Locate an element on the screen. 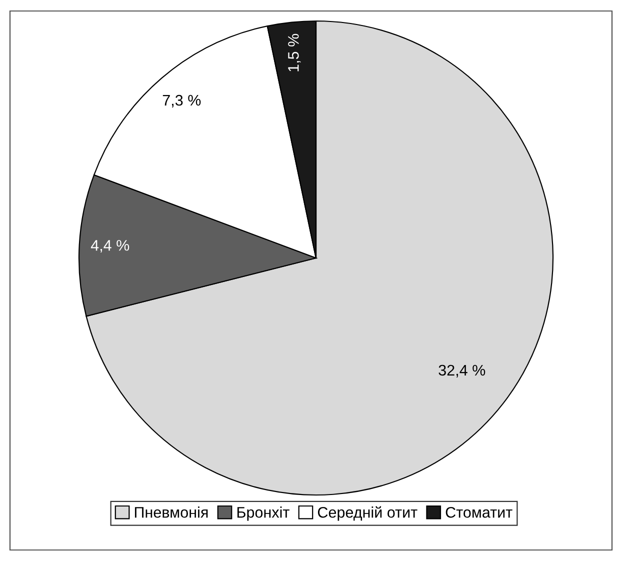 This screenshot has width=628, height=561. legend-label: Пневмонія is located at coordinates (171, 512).